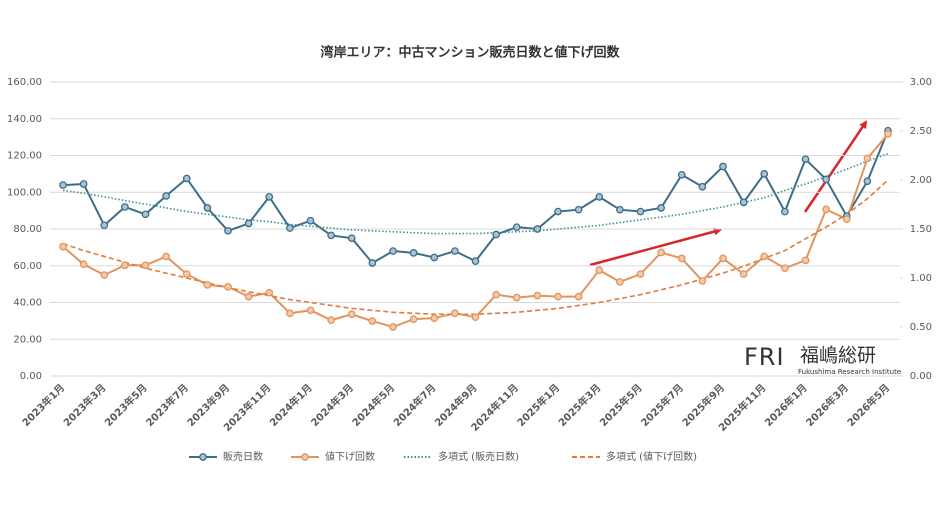  What do you see at coordinates (470, 53) in the screenshot?
I see `chart-title: 湾岸エリア：中古マンション販売日数と値下げ回数` at bounding box center [470, 53].